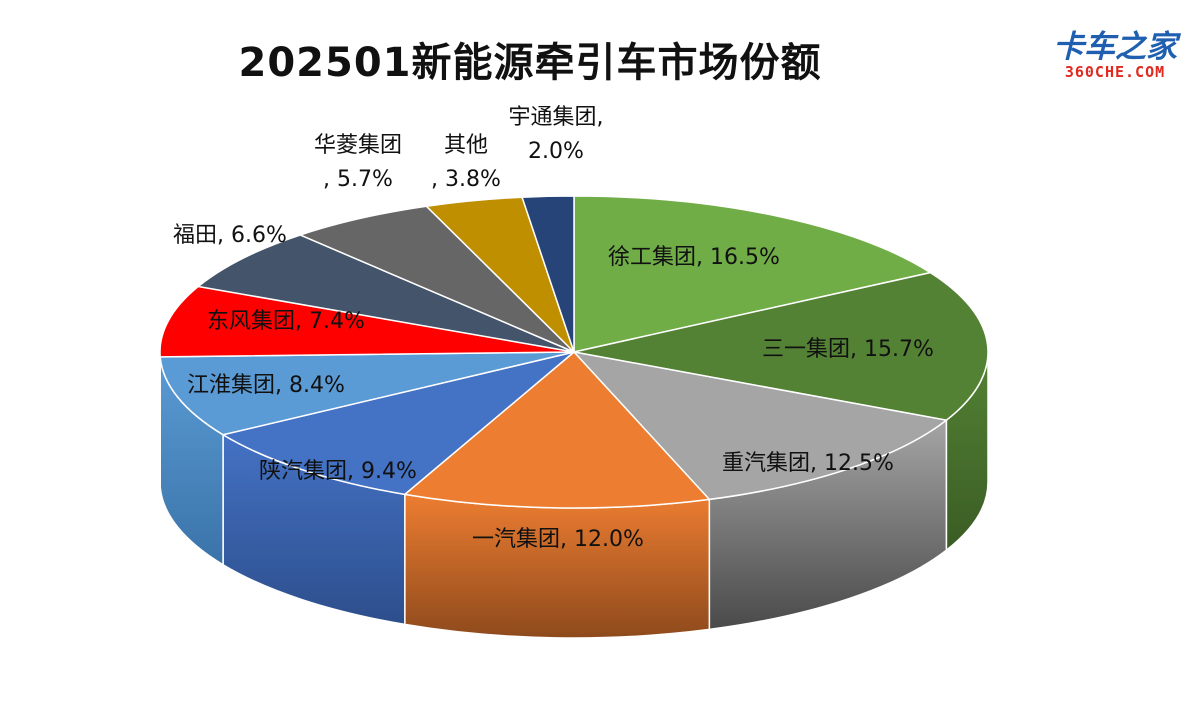  I want to click on slice-label-1: 三一集团, 15.7%, so click(848, 349).